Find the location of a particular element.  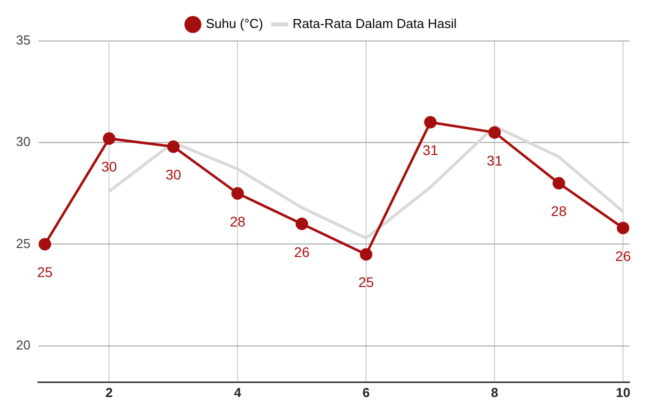

legend-label: Suhu (°C) is located at coordinates (235, 24).